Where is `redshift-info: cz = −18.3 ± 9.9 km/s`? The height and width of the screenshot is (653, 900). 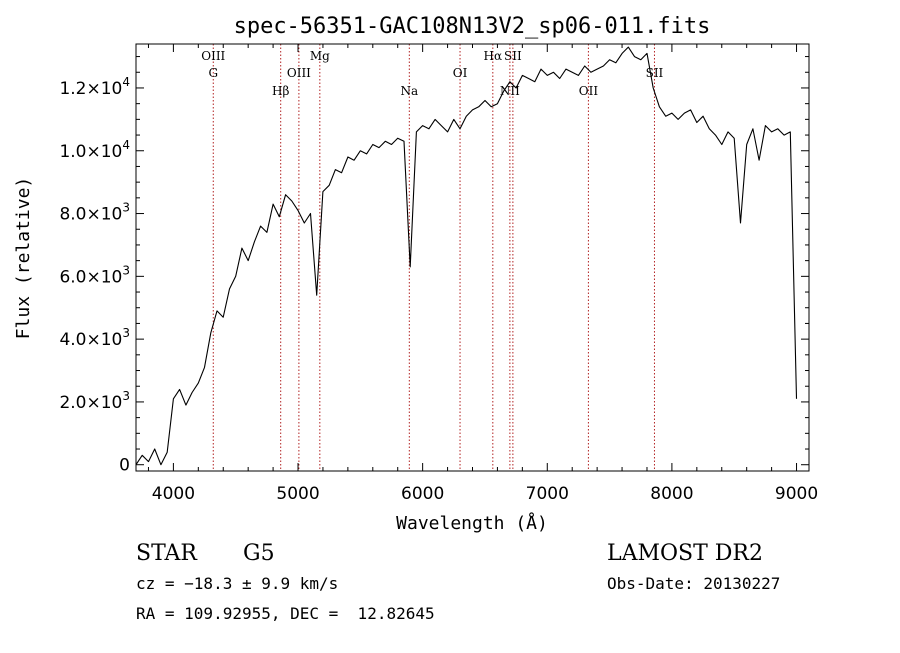
redshift-info: cz = −18.3 ± 9.9 km/s is located at coordinates (237, 583).